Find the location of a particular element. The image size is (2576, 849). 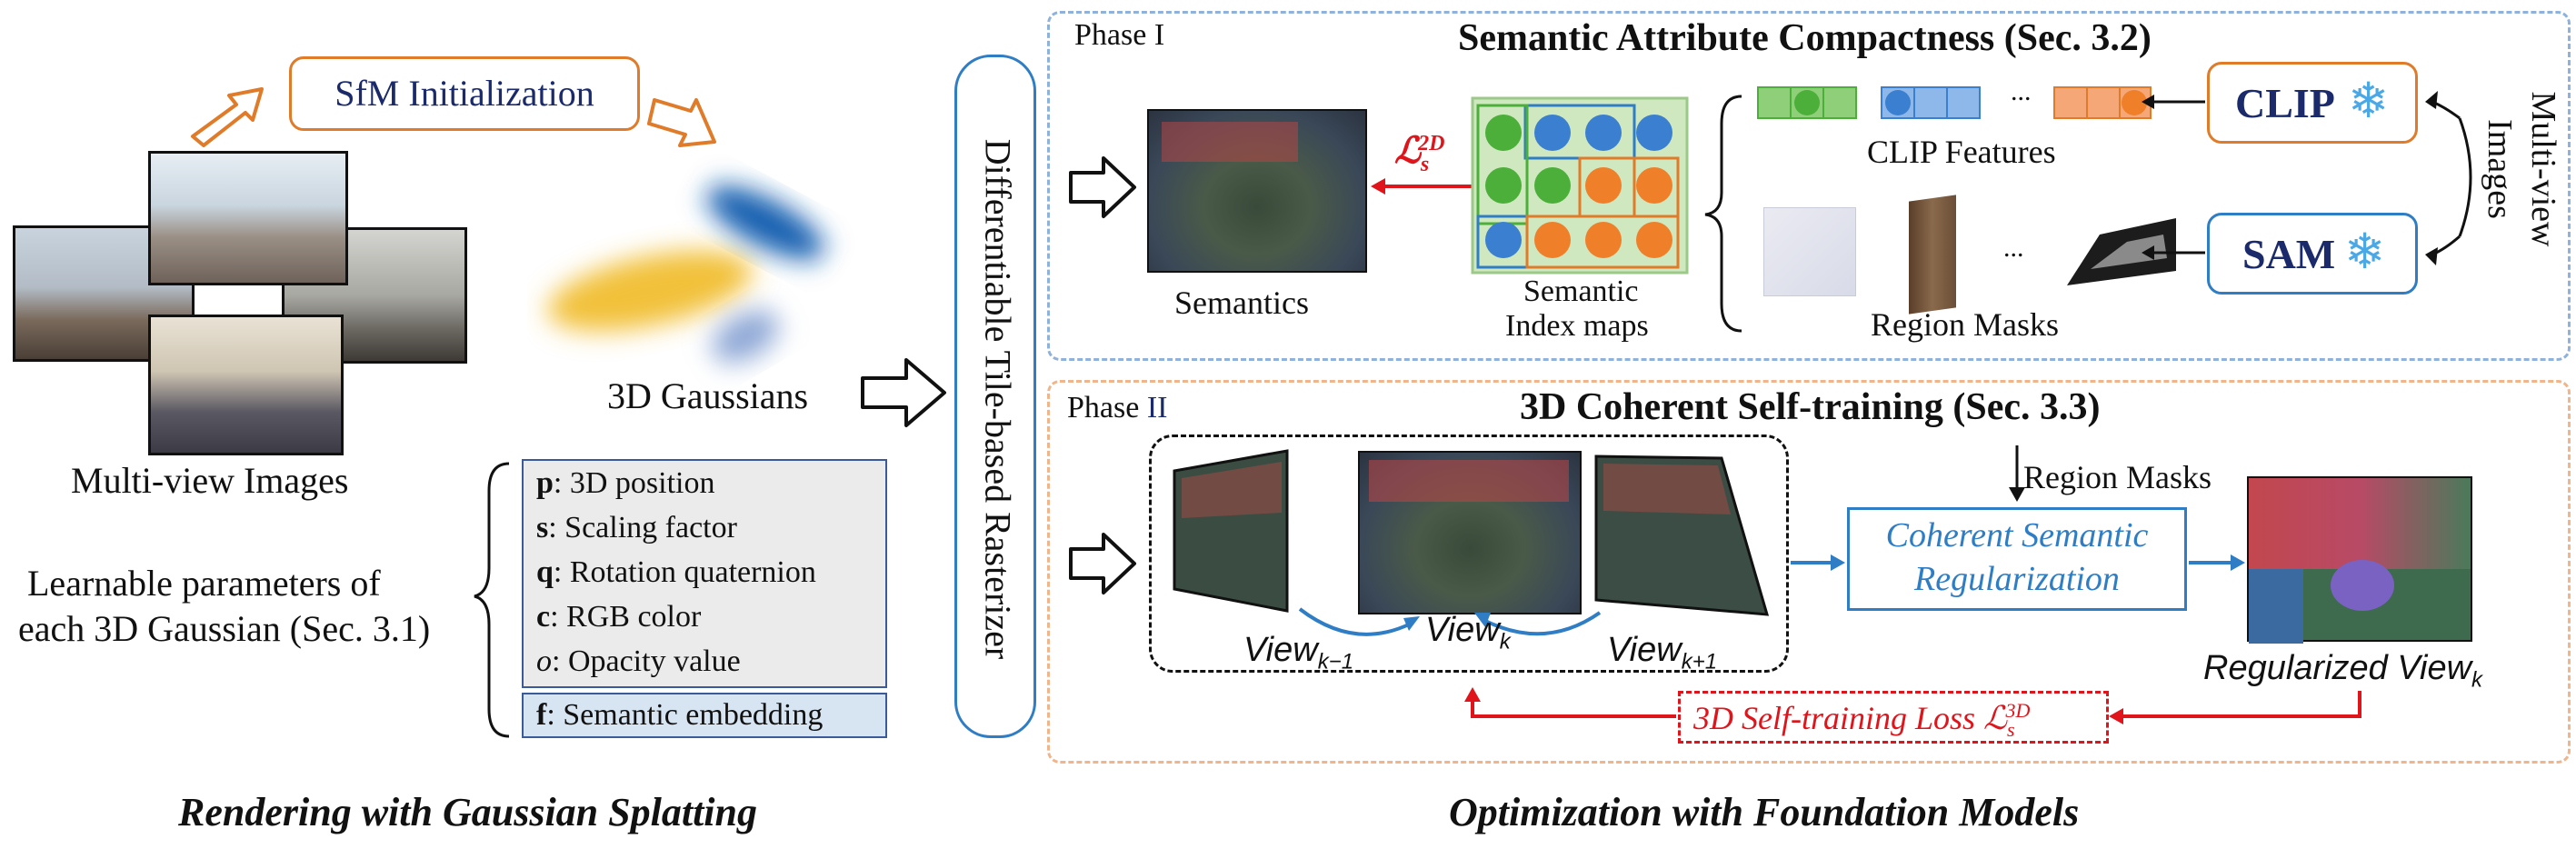

clip-feature-bars is located at coordinates (1955, 102).